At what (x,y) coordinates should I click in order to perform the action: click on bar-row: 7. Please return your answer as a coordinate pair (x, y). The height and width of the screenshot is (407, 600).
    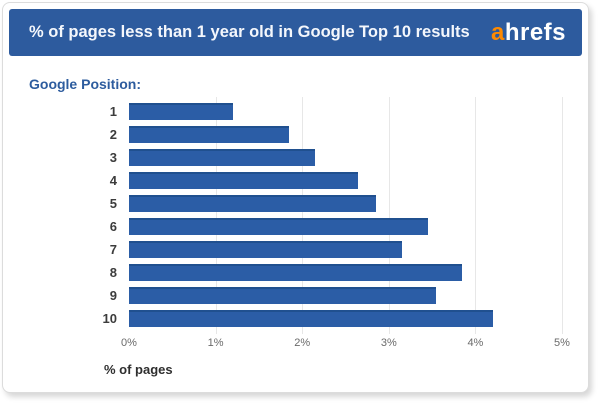
    Looking at the image, I should click on (295, 249).